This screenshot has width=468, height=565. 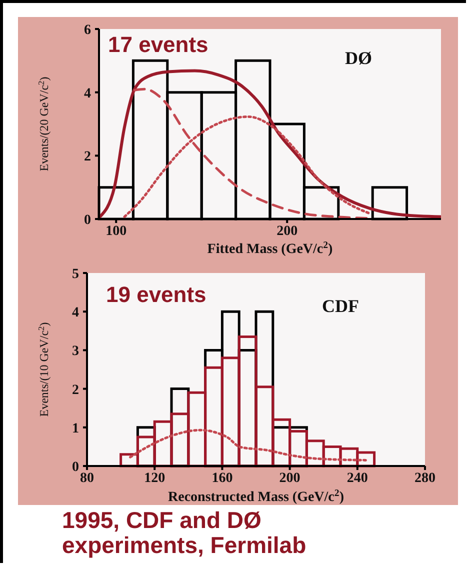 What do you see at coordinates (425, 478) in the screenshot?
I see `x-tick-label: 280` at bounding box center [425, 478].